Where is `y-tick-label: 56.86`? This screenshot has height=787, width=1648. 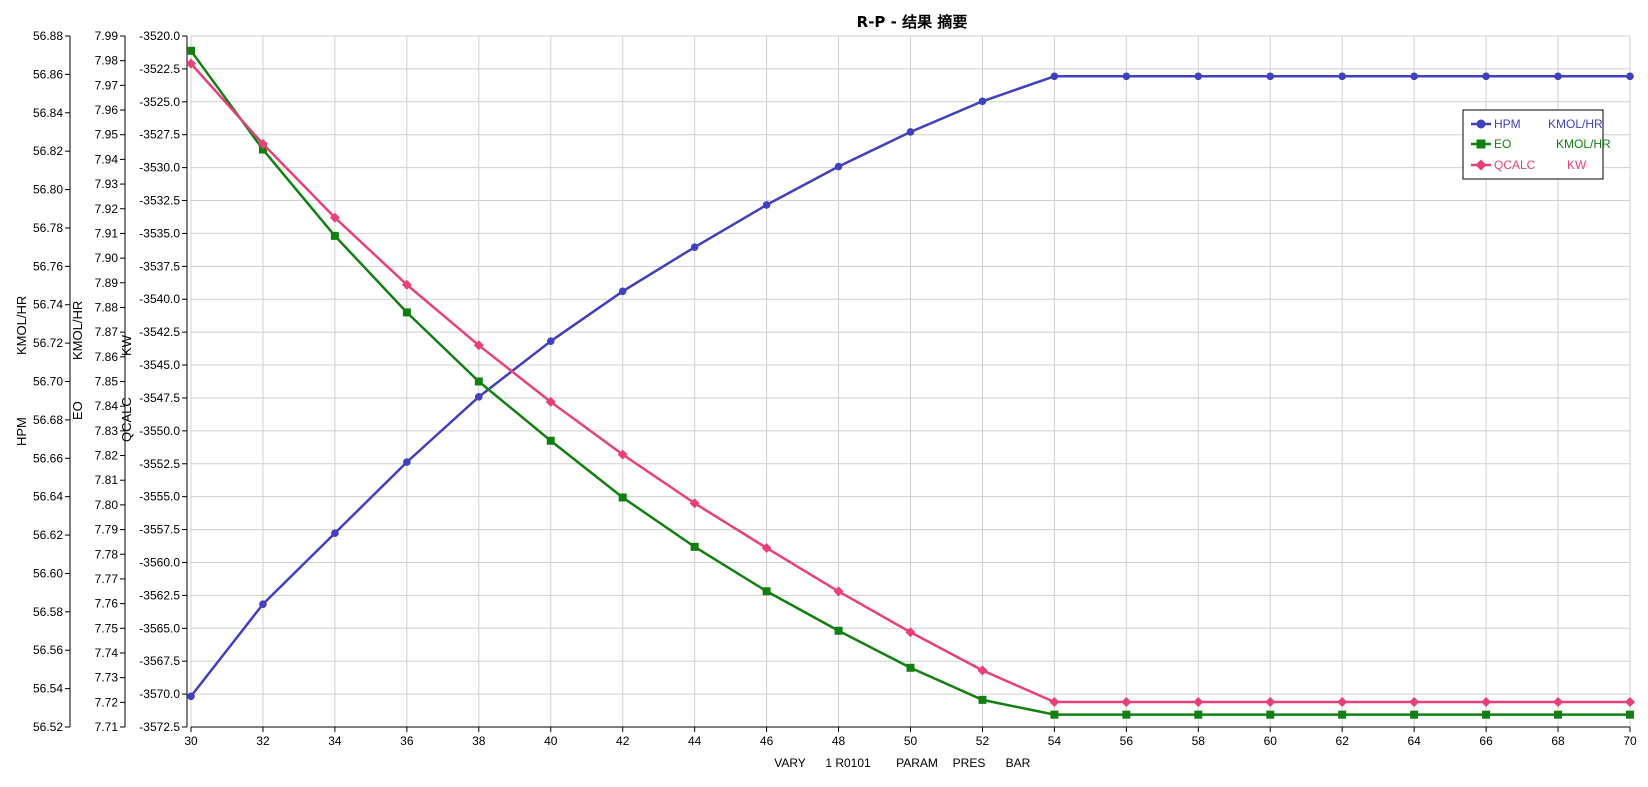 y-tick-label: 56.86 is located at coordinates (48, 74).